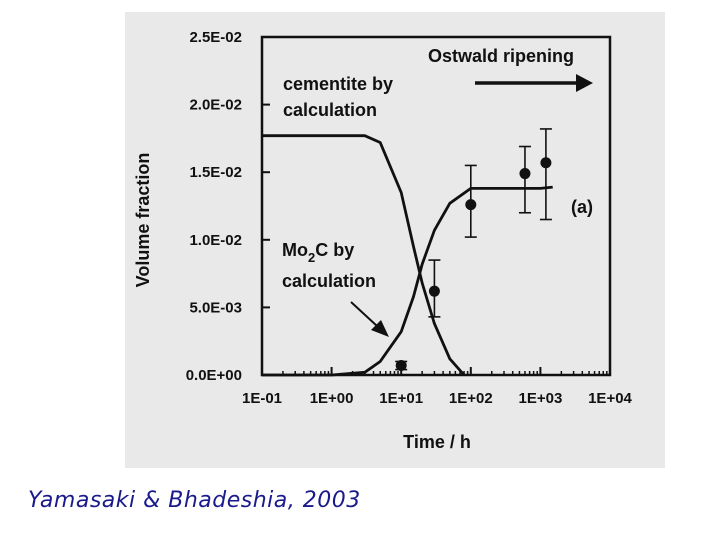 The image size is (720, 540). What do you see at coordinates (215, 105) in the screenshot?
I see `y-tick-label-4: 2.0E-02` at bounding box center [215, 105].